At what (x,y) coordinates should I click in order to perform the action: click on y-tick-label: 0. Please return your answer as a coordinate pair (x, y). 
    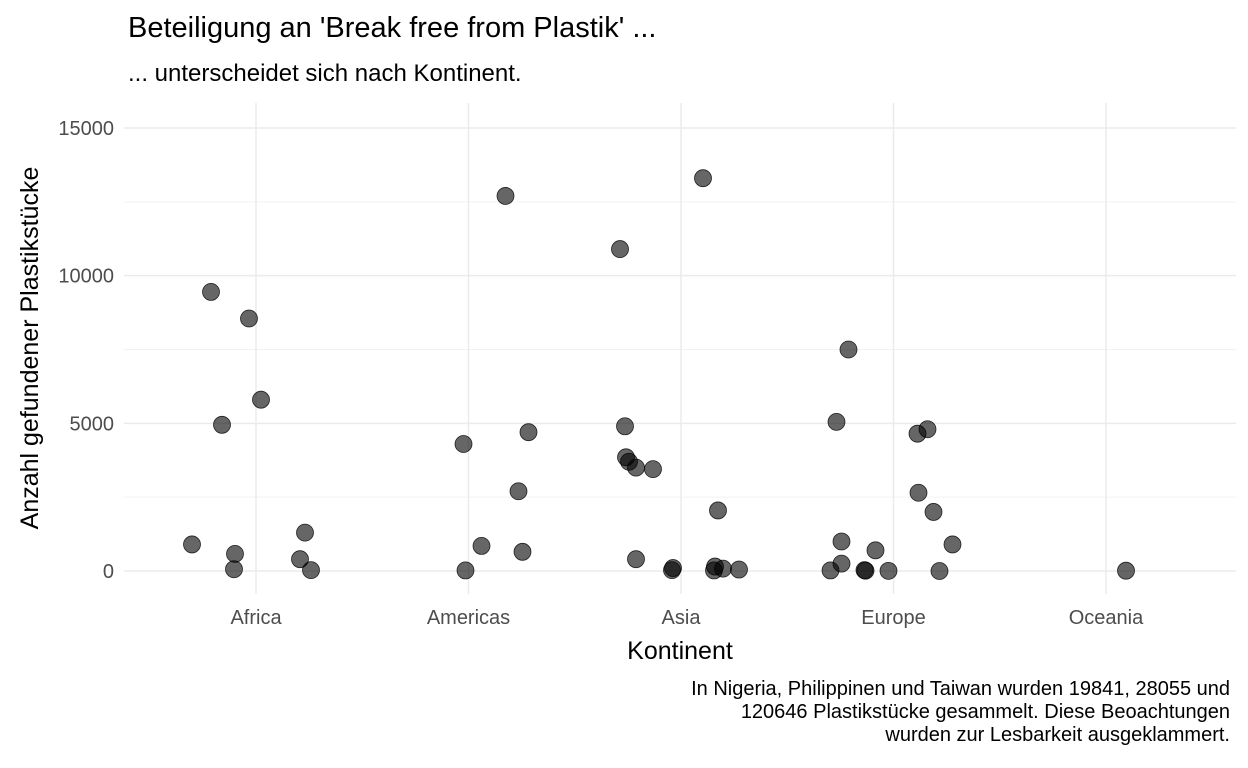
    Looking at the image, I should click on (108, 572).